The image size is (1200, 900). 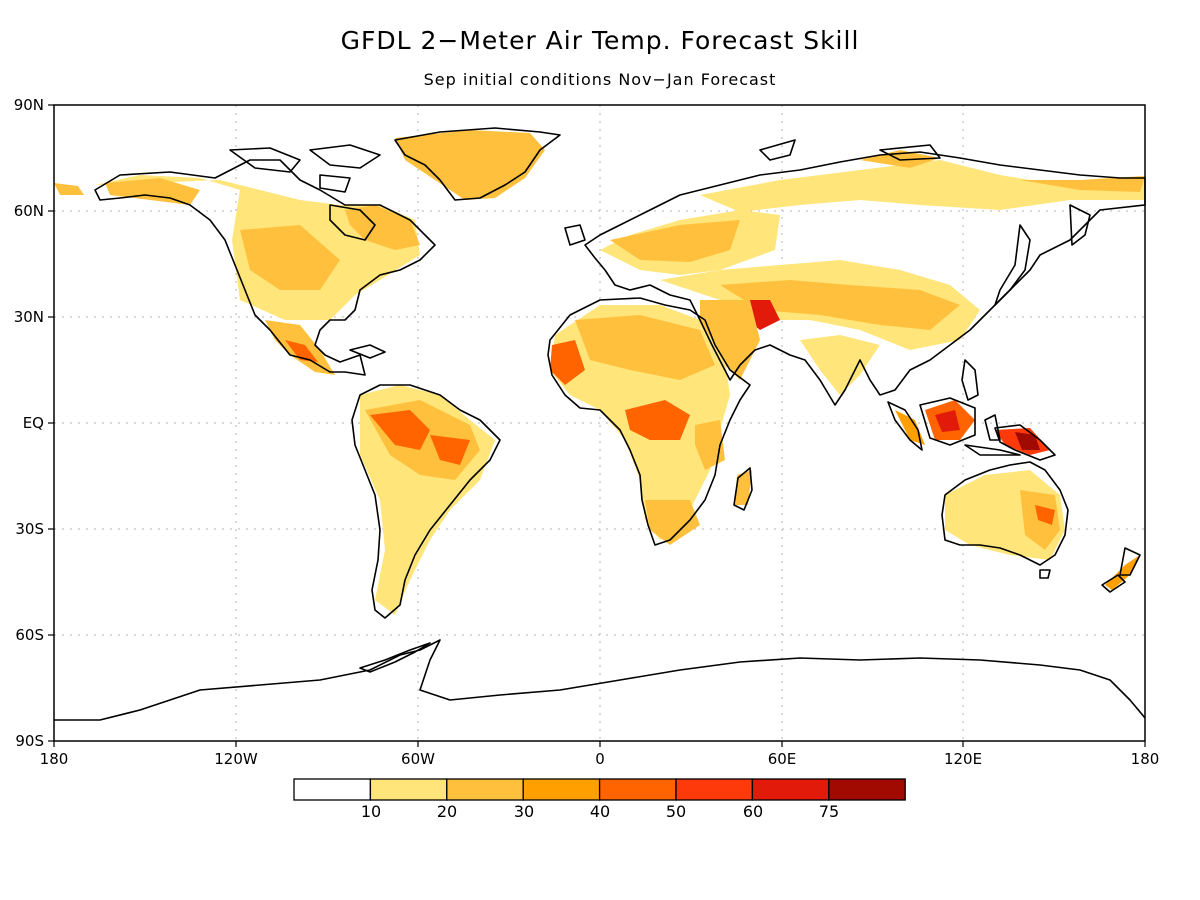 What do you see at coordinates (524, 811) in the screenshot?
I see `colorbar-label: 30` at bounding box center [524, 811].